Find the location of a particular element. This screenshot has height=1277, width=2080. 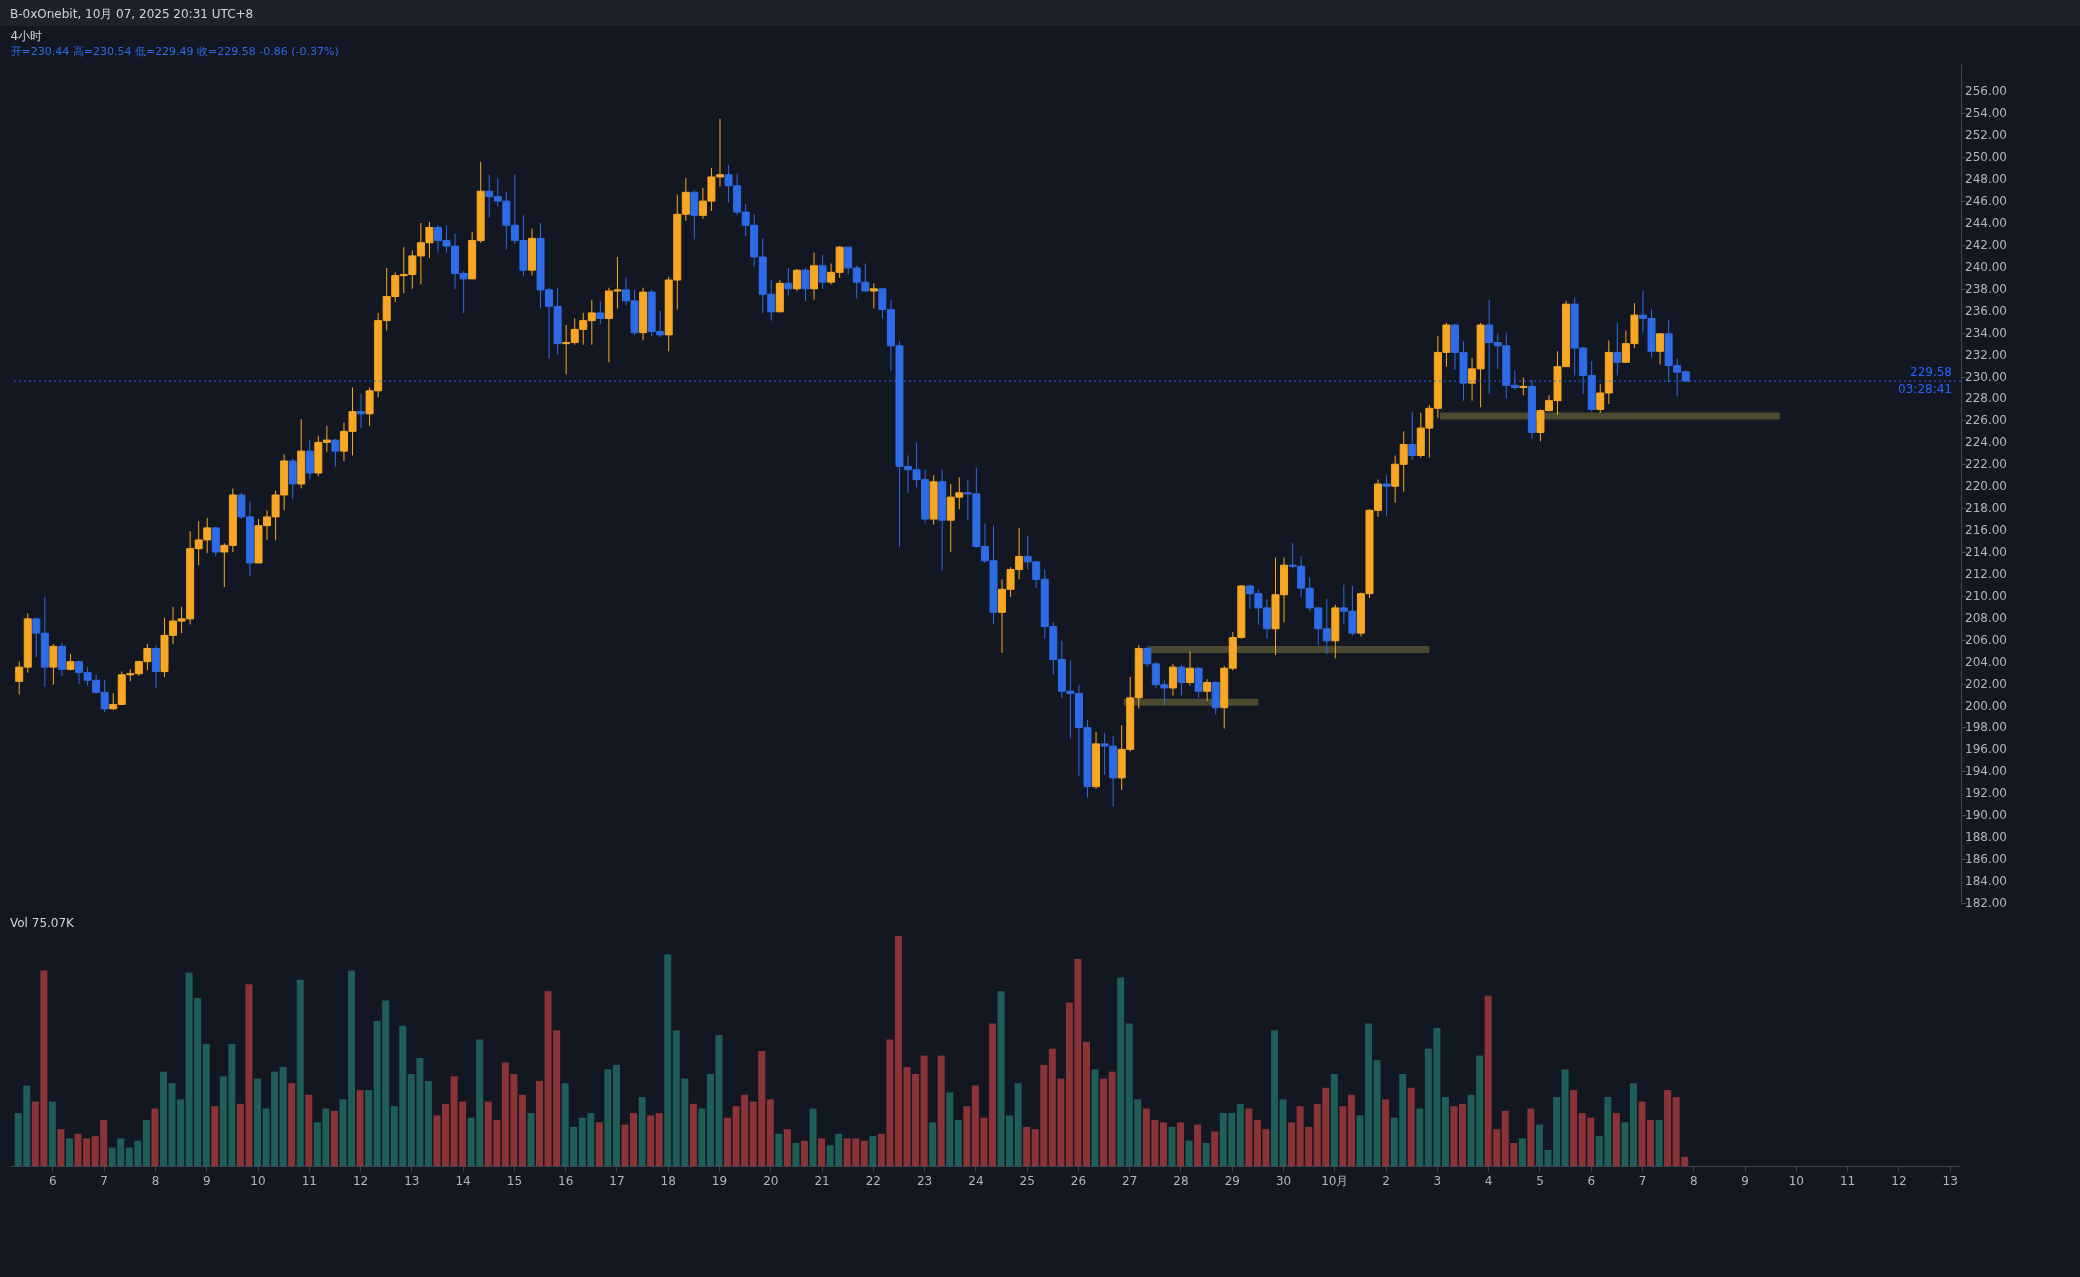

y-tick-label: 208.00 is located at coordinates (1986, 617).